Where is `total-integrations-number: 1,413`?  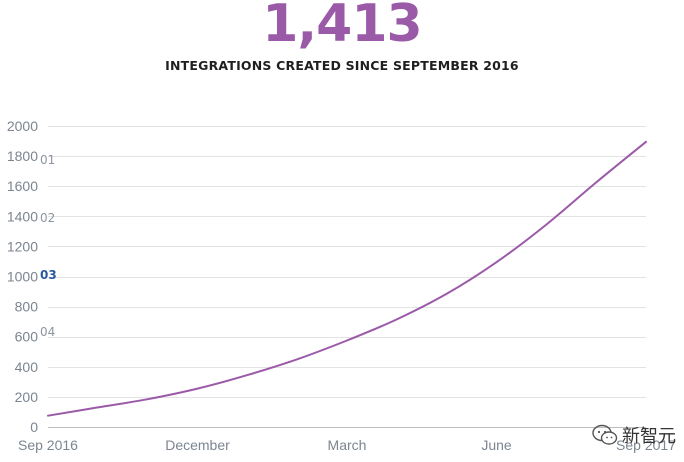 total-integrations-number: 1,413 is located at coordinates (342, 27).